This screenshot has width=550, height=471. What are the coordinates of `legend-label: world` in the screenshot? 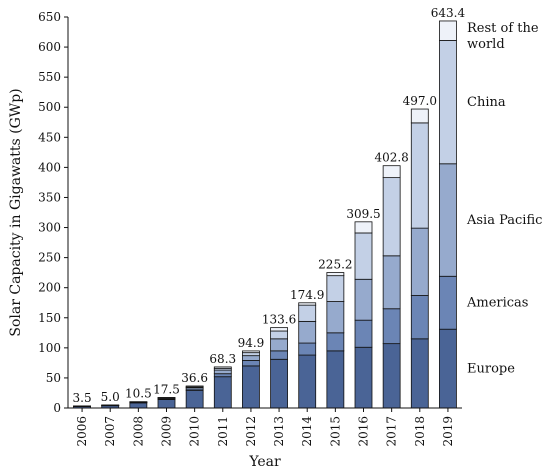 It's located at (486, 44).